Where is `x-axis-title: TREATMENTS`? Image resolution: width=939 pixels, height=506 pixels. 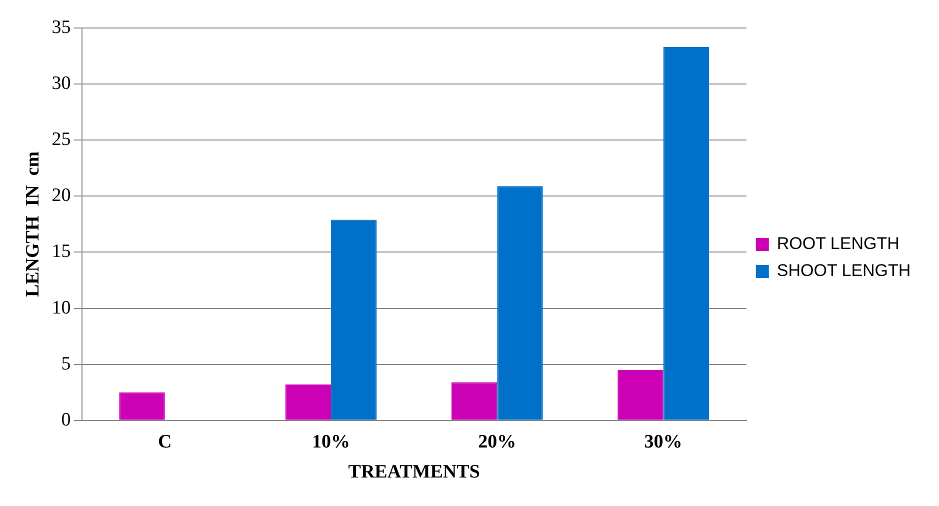
x-axis-title: TREATMENTS is located at coordinates (414, 472).